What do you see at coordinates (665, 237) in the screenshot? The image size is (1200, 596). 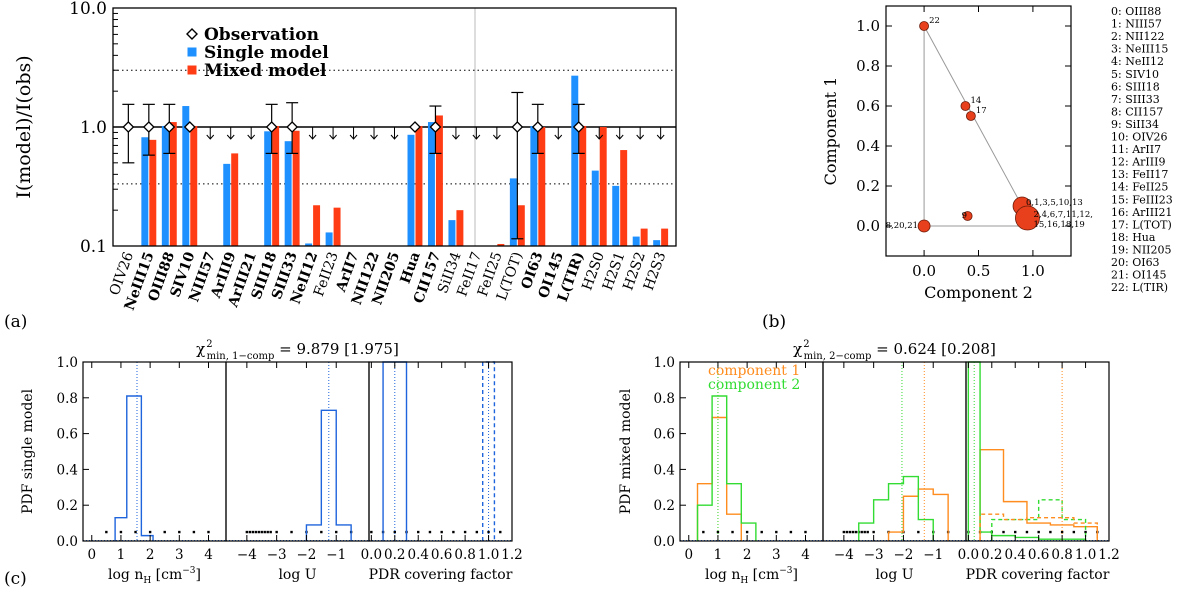 I see `bar-mixed-H2S3` at bounding box center [665, 237].